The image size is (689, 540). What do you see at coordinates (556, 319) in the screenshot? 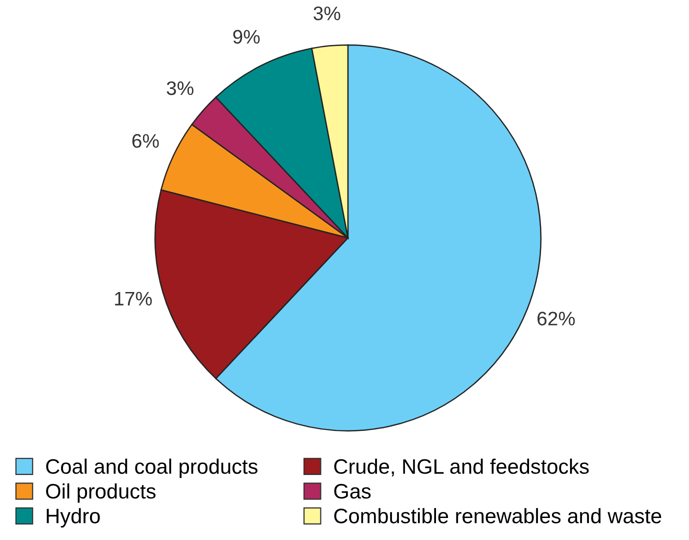
I see `data-label: 62%` at bounding box center [556, 319].